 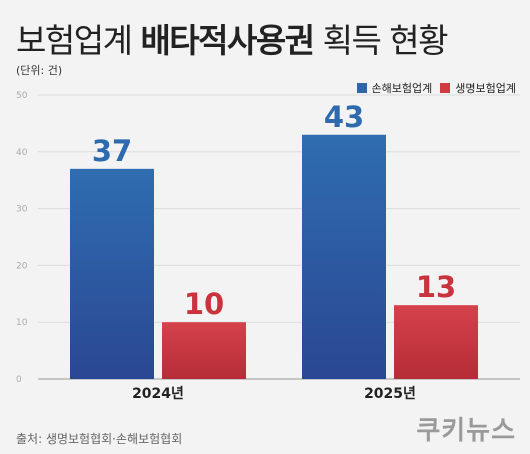 I want to click on x-tick-label: 2025년, so click(x=390, y=394).